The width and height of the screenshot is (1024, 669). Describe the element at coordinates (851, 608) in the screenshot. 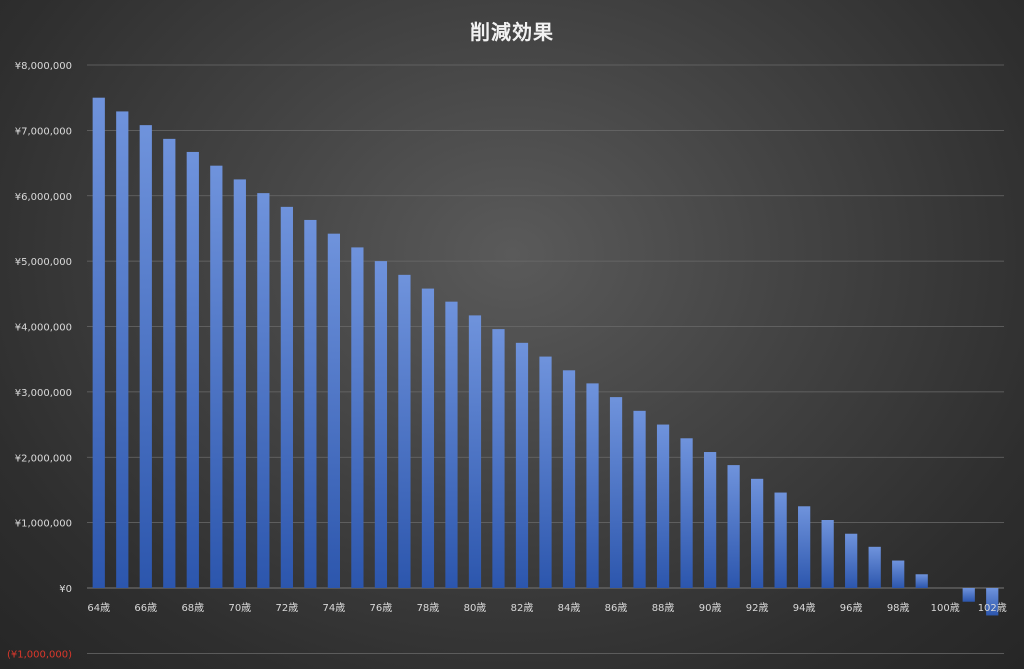

I see `x-tick-label: 96歳` at that location.